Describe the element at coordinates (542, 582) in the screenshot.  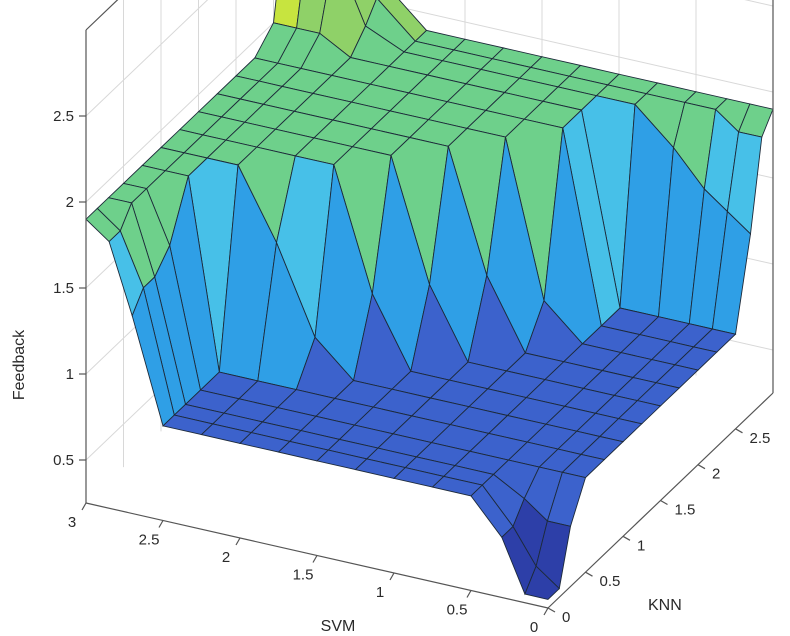
I see `surface-patch` at that location.